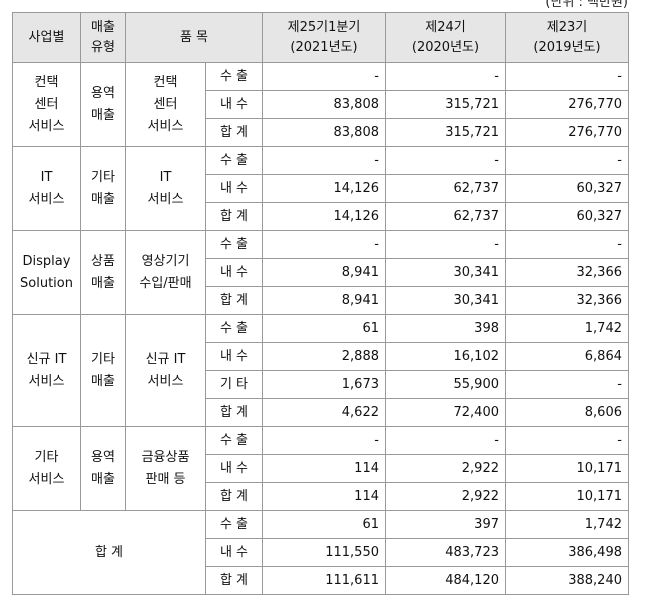 The width and height of the screenshot is (652, 595). What do you see at coordinates (46, 468) in the screenshot?
I see `business-cell: 기타 서비스` at bounding box center [46, 468].